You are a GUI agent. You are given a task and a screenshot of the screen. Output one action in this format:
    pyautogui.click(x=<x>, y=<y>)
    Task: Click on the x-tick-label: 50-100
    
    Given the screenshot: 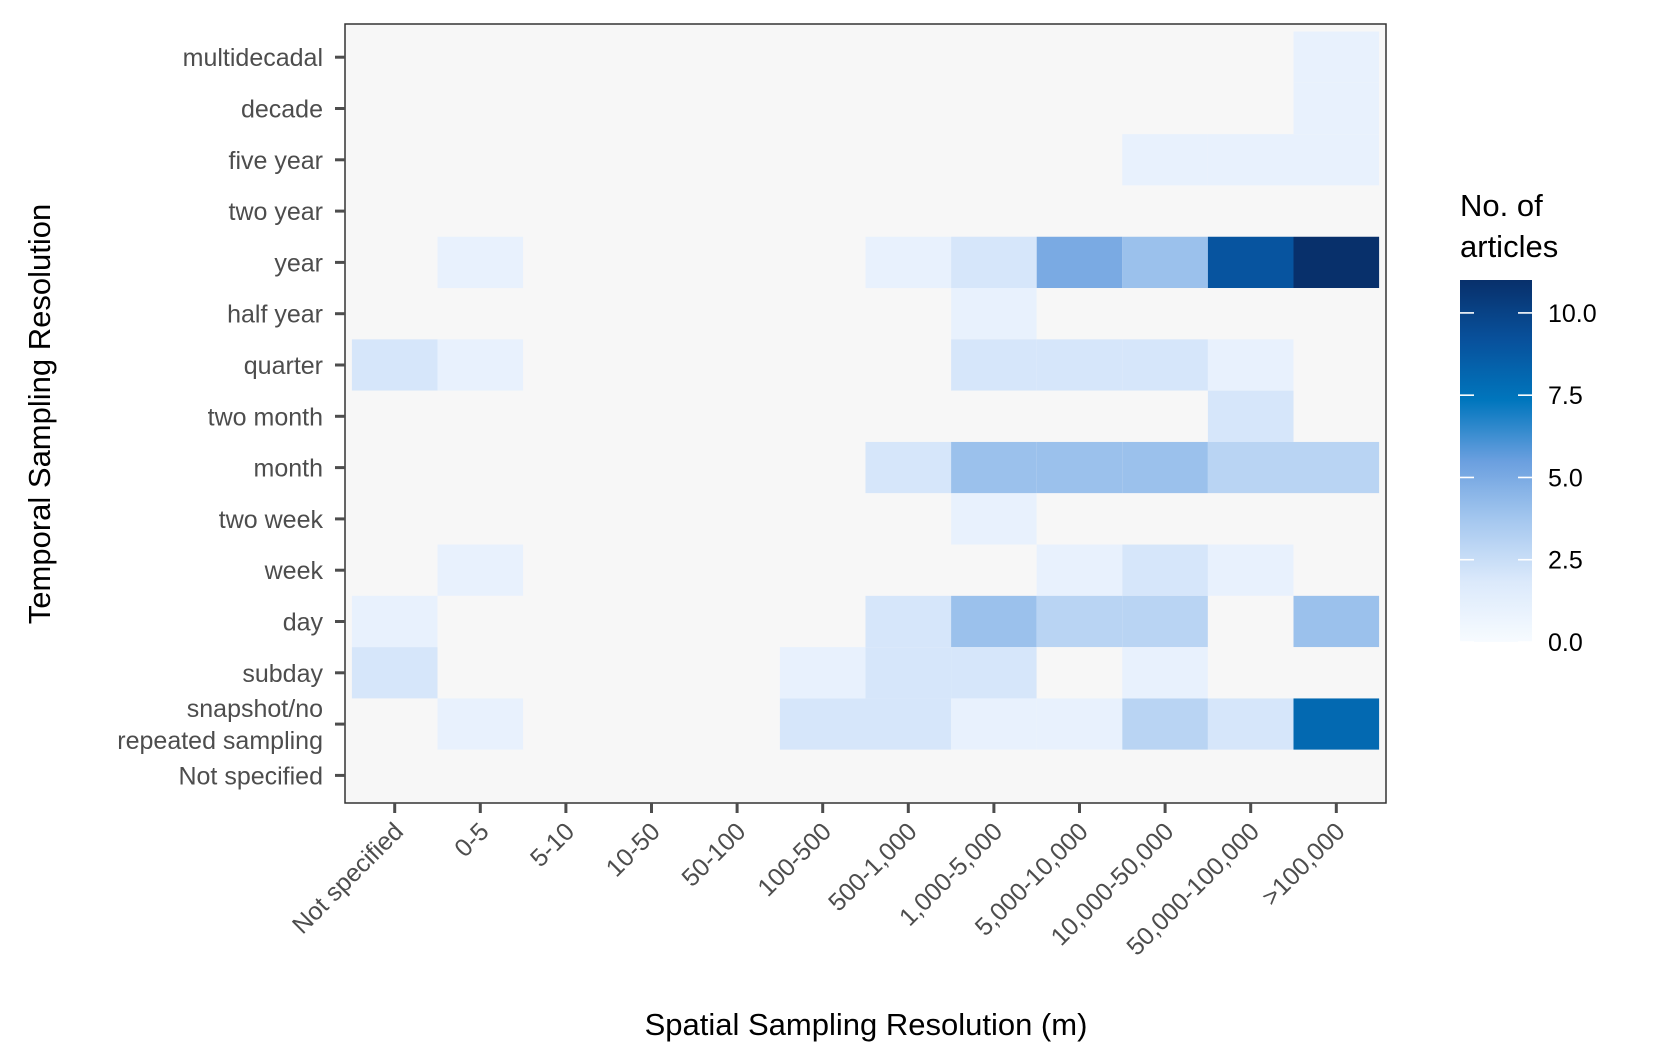 What is the action you would take?
    pyautogui.click(x=713, y=854)
    